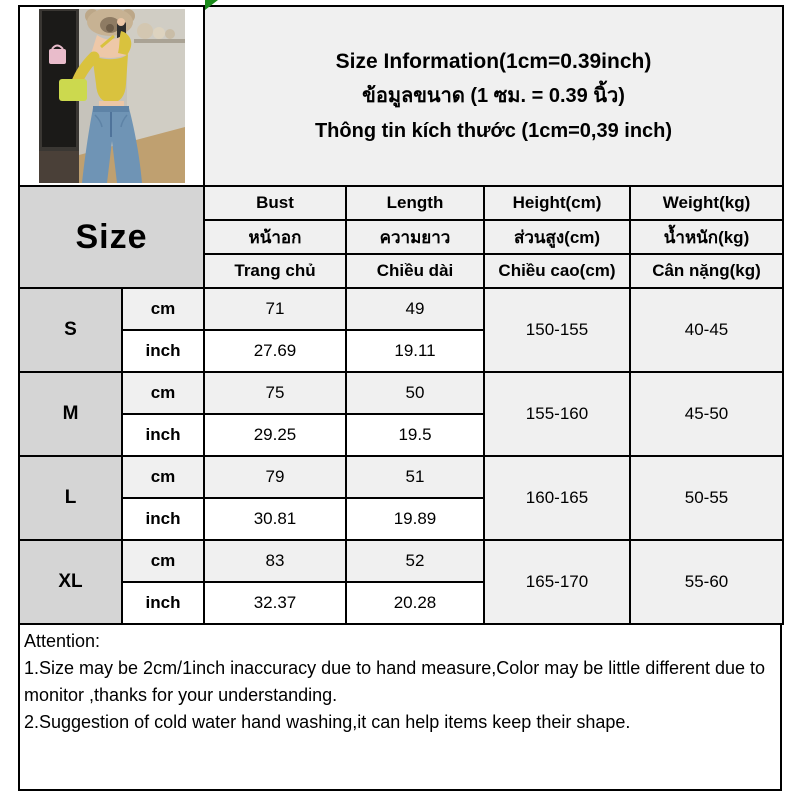  Describe the element at coordinates (557, 414) in the screenshot. I see `m-height: 155-160` at that location.